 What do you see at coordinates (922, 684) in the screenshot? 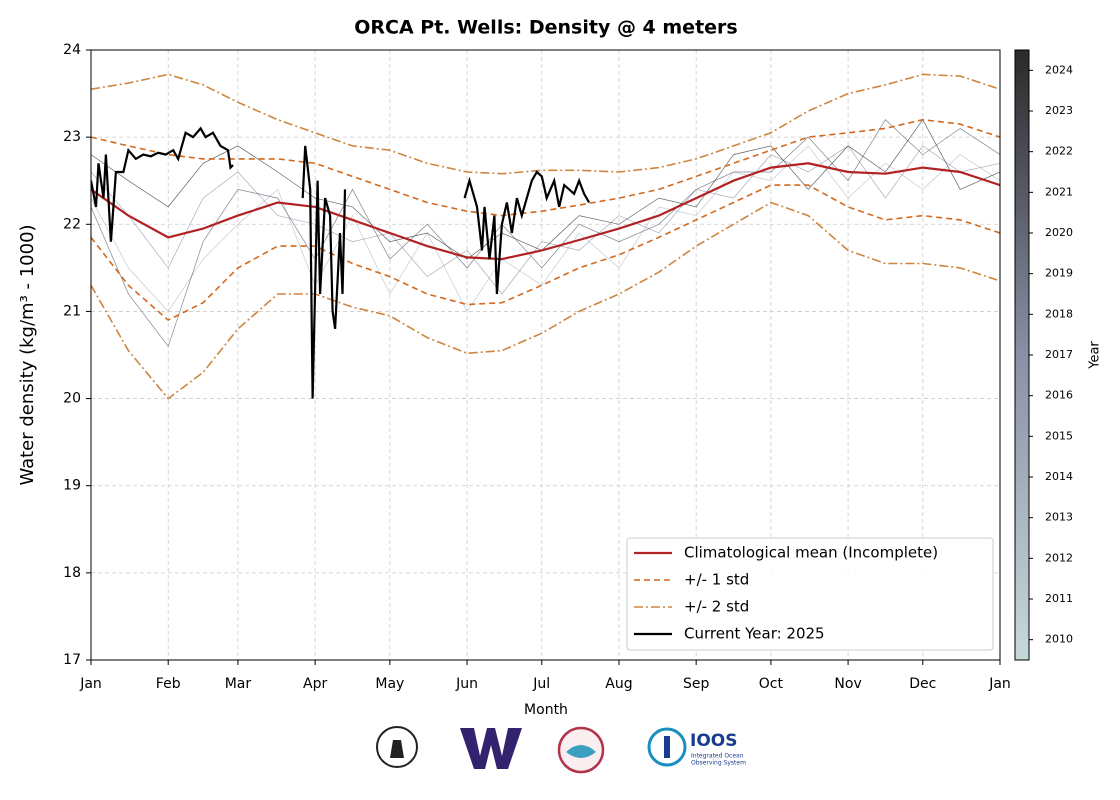
I see `x-tick-label: Dec` at bounding box center [922, 684].